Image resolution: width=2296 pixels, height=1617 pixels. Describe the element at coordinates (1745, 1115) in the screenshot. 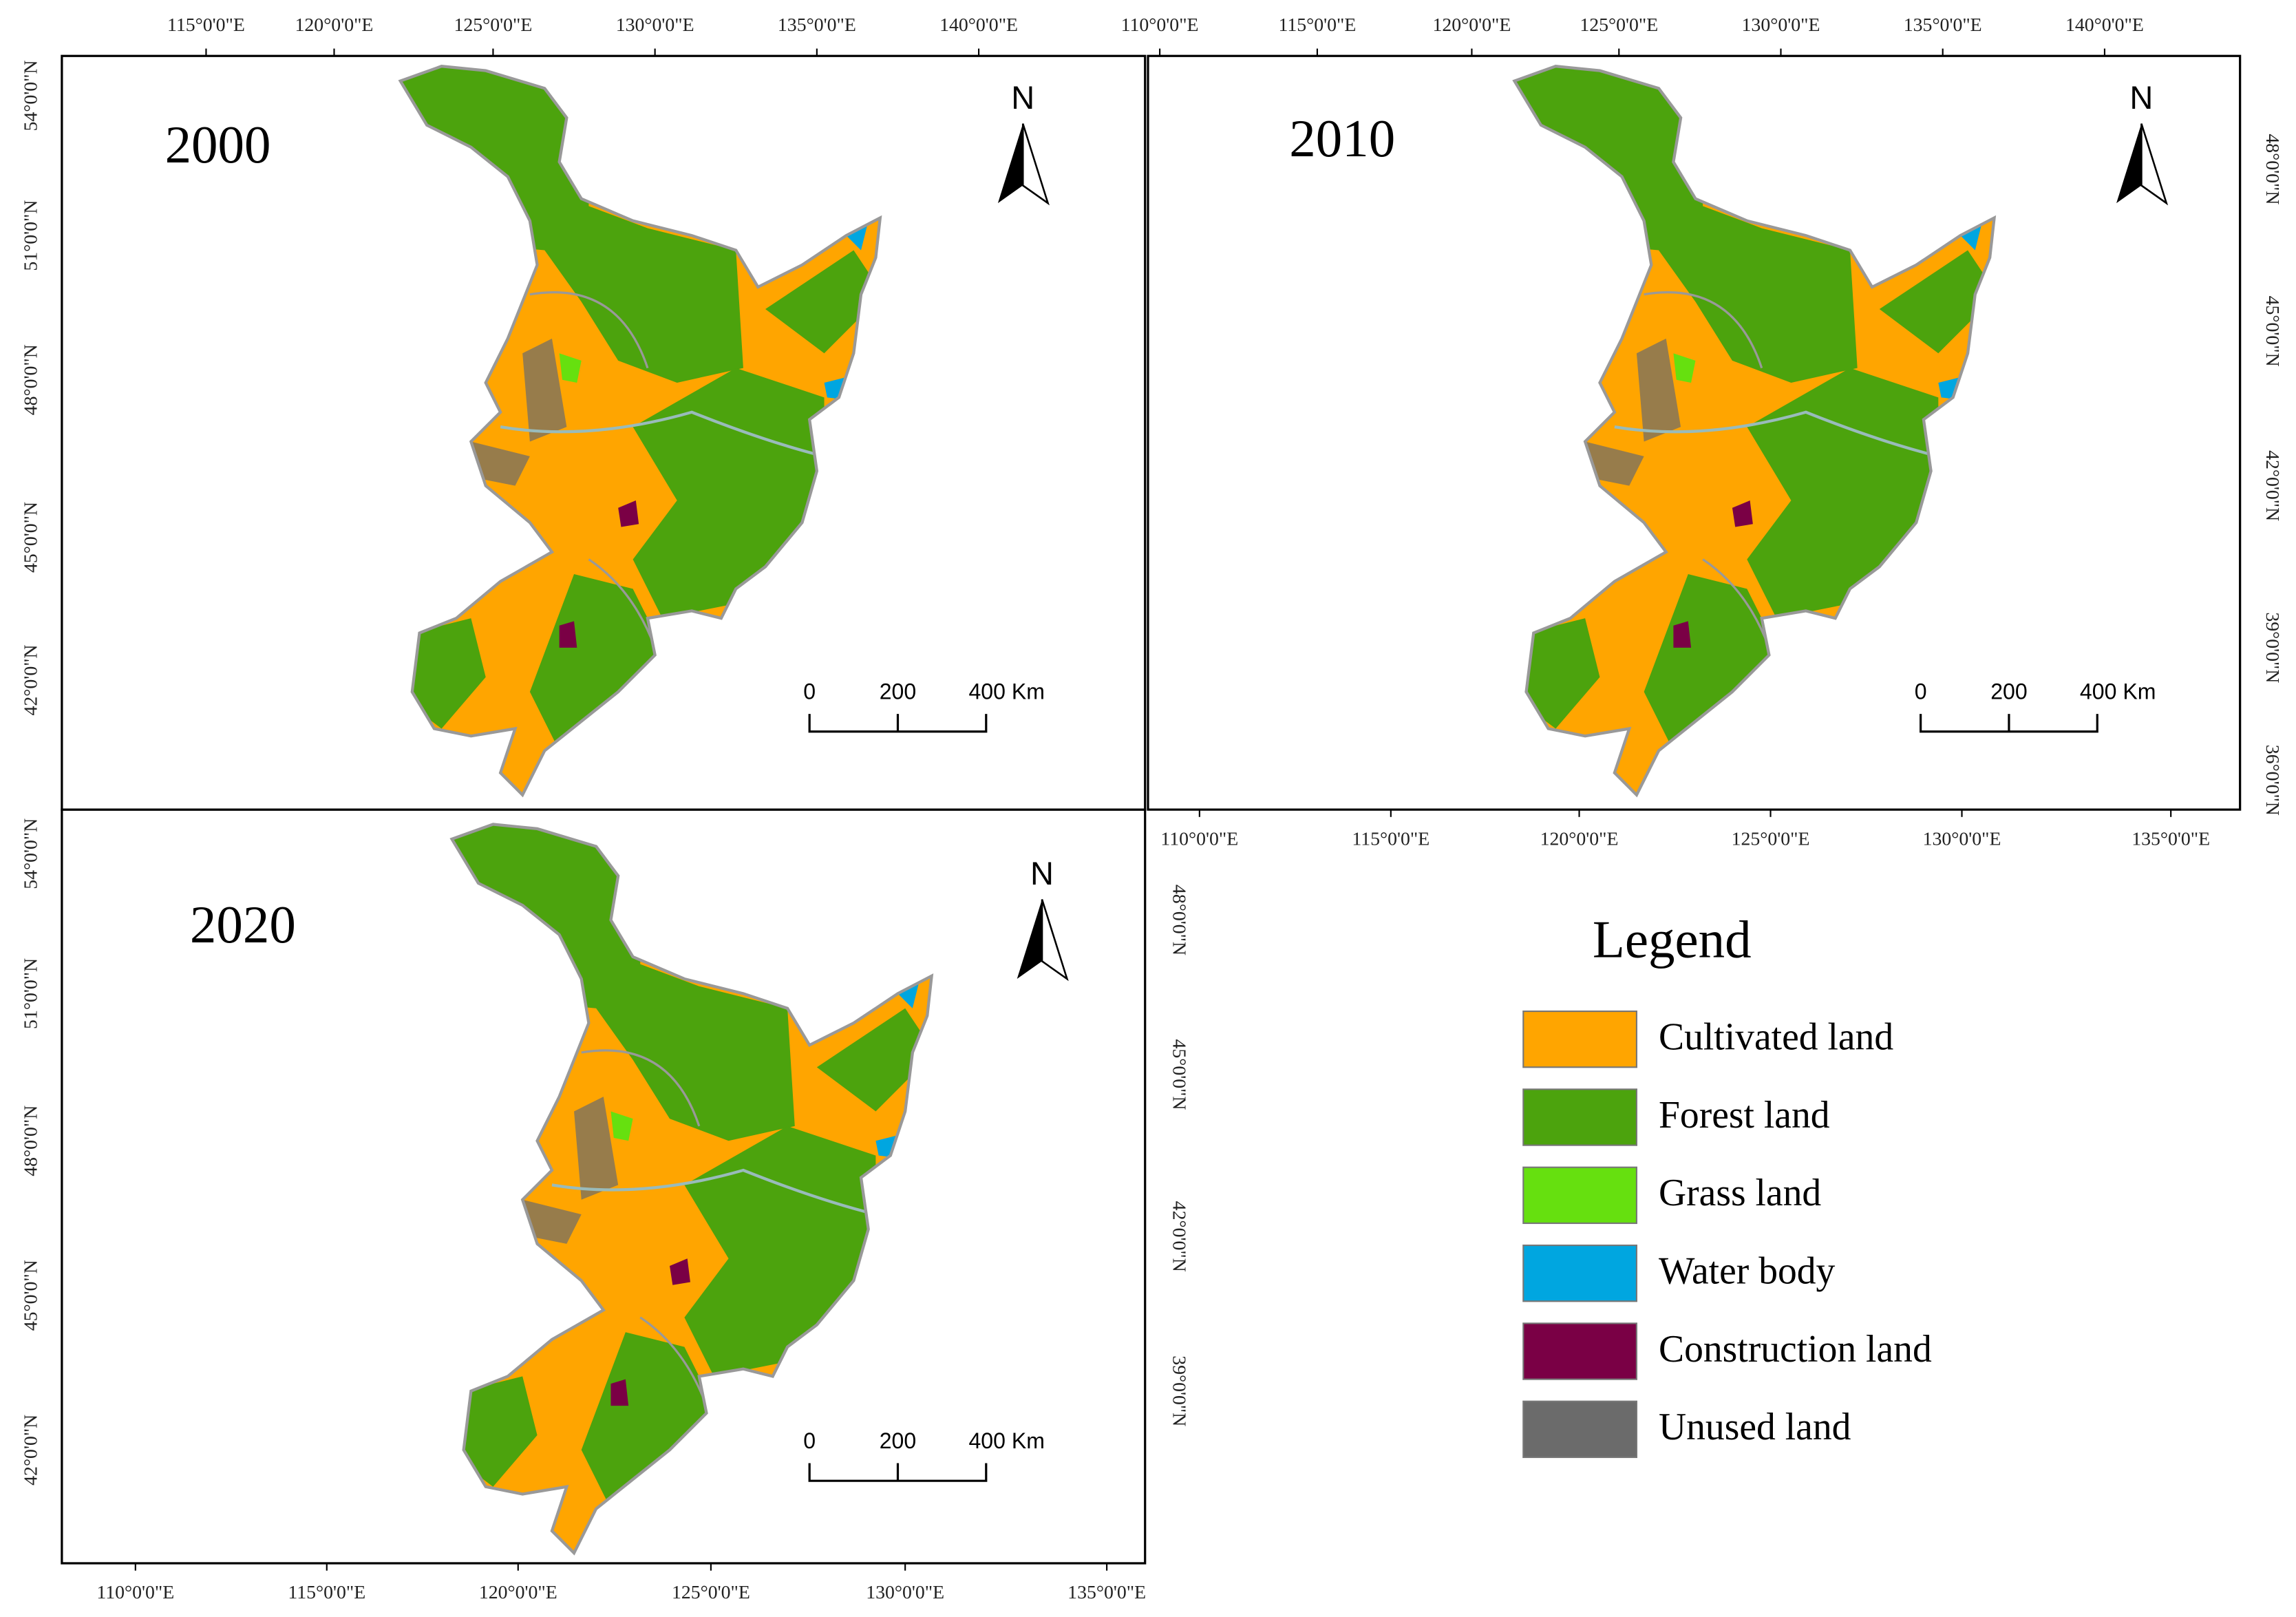

I see `legend-label: Forest land` at that location.